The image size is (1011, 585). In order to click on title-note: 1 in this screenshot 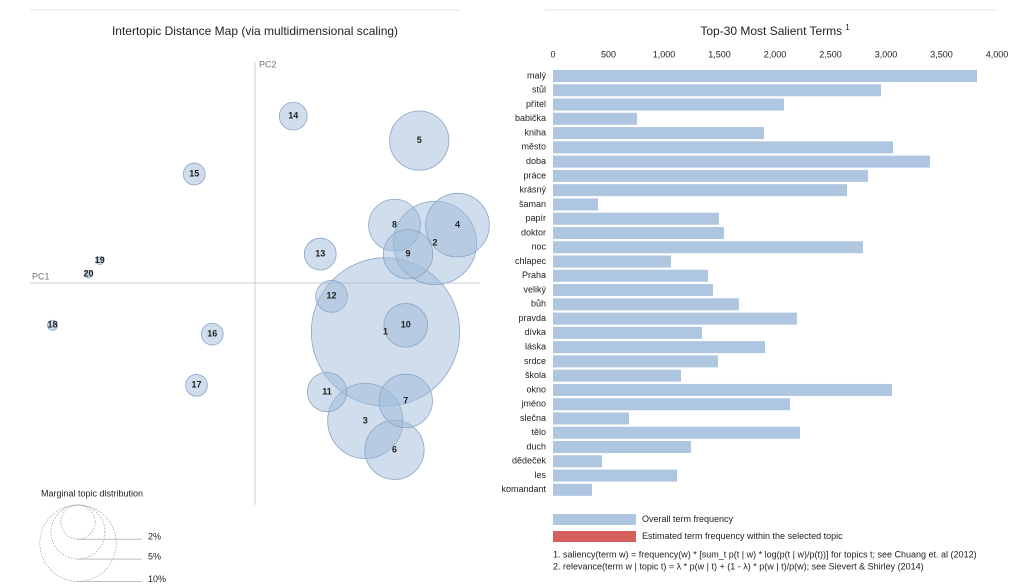, I will do `click(847, 27)`.